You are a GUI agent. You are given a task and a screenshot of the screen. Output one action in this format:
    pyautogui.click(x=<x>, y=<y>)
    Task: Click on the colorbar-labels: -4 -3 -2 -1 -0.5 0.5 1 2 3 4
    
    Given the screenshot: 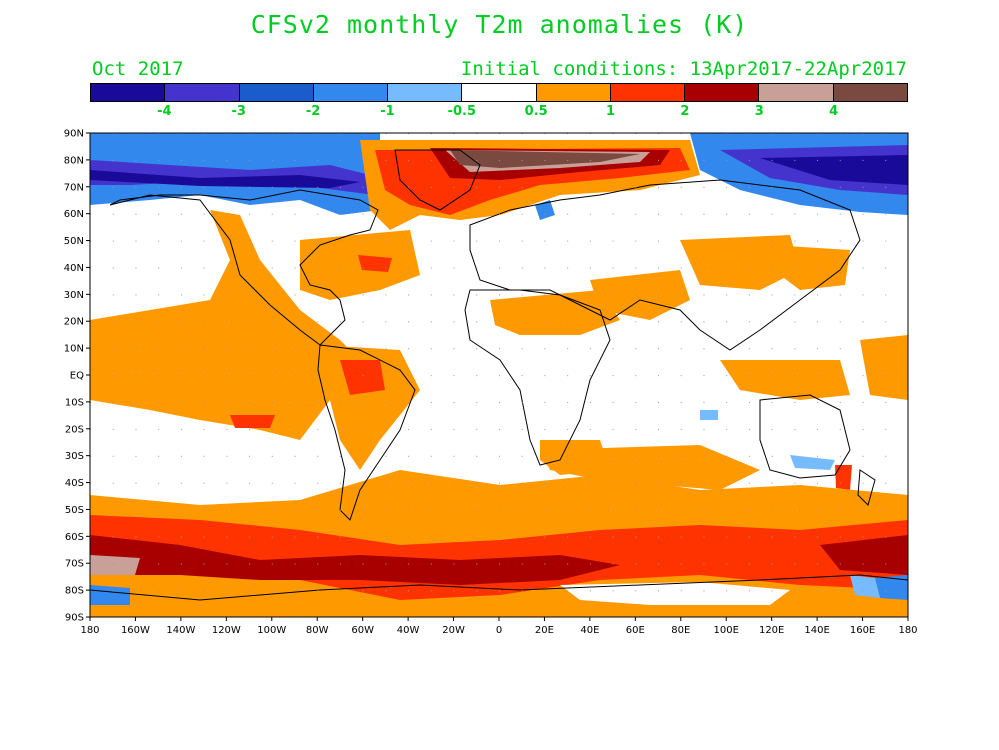 What is the action you would take?
    pyautogui.click(x=499, y=112)
    